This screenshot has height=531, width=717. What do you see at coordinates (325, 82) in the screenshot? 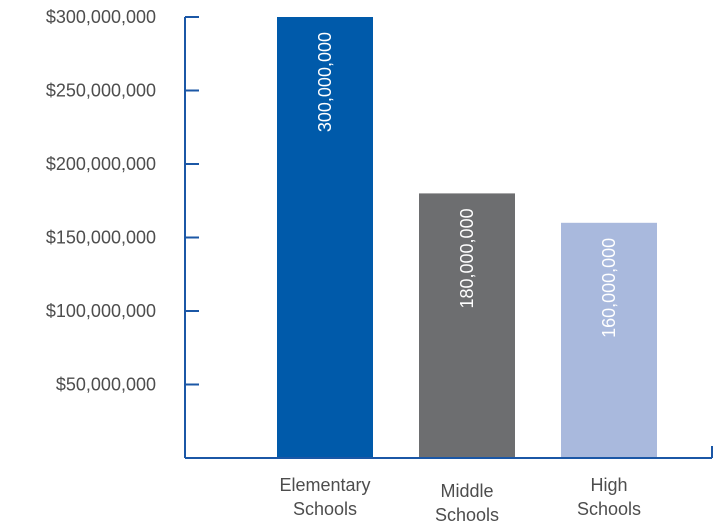
I see `data-label-0: 300,000,000` at bounding box center [325, 82].